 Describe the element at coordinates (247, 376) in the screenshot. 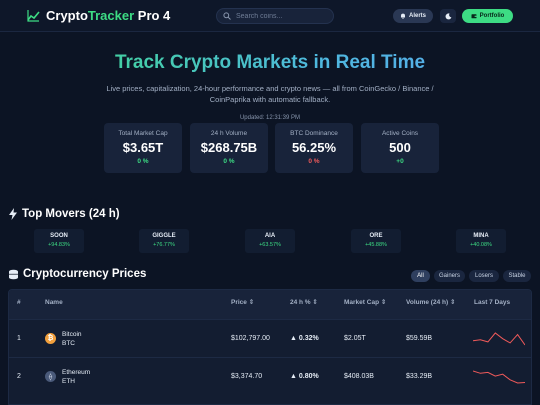

I see `coin-price: $3,374.70` at that location.